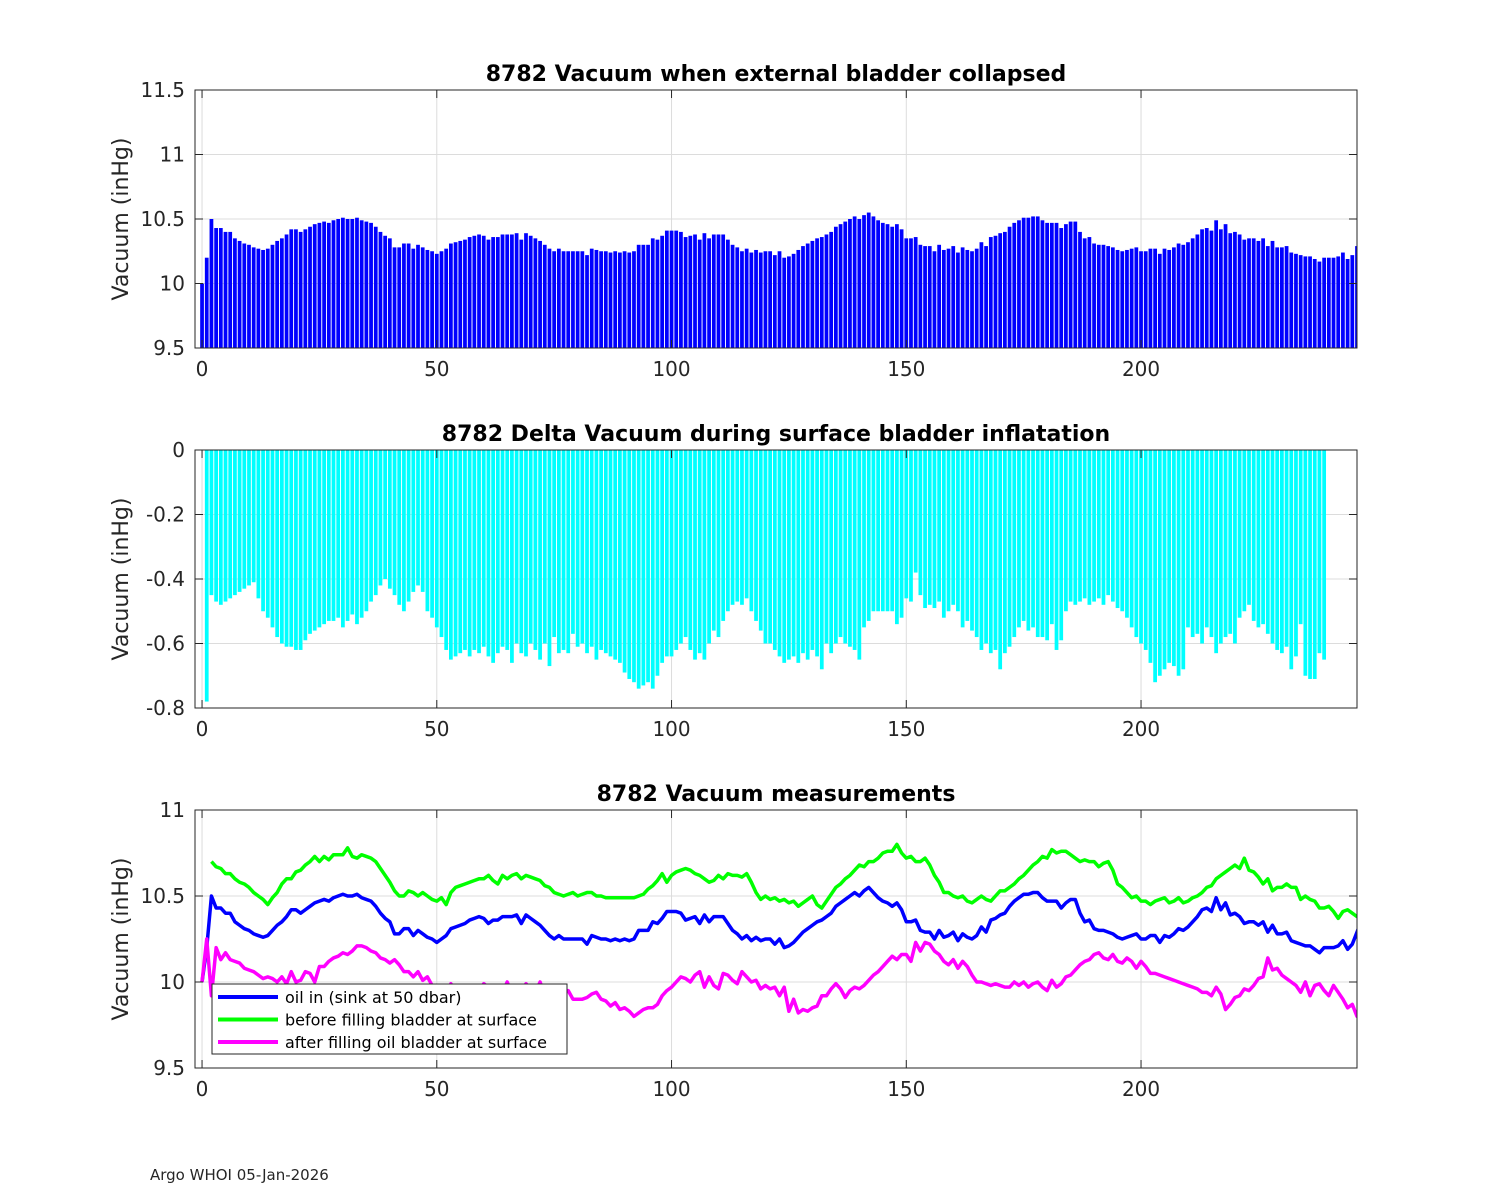 This screenshot has width=1500, height=1200. I want to click on x-tick-label: 0, so click(202, 729).